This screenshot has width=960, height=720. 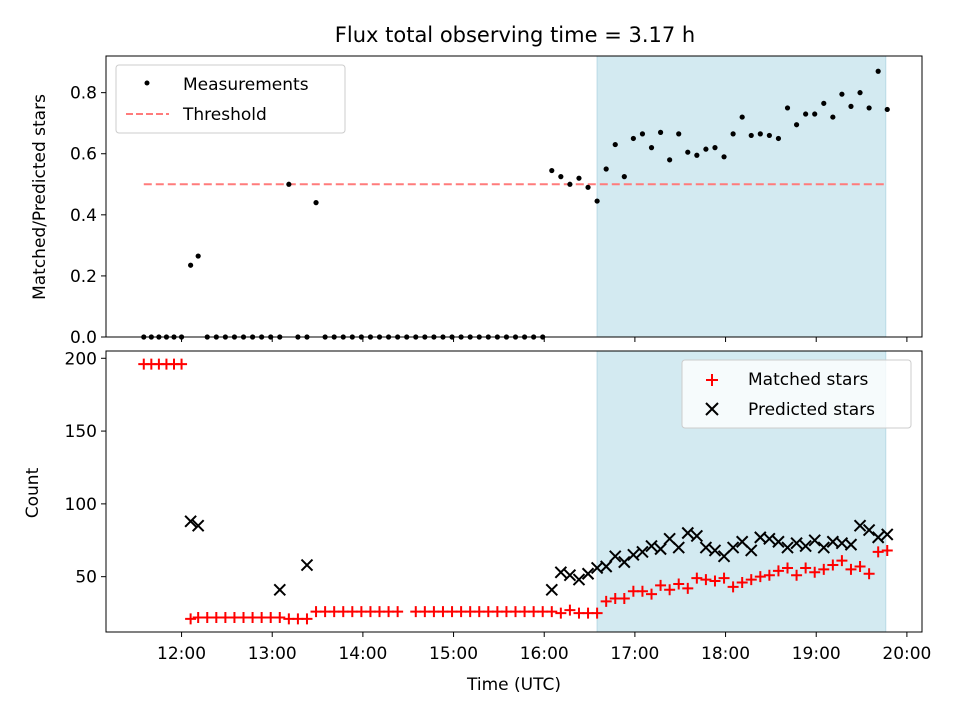 I want to click on legend-measurements-marker, so click(x=147, y=83).